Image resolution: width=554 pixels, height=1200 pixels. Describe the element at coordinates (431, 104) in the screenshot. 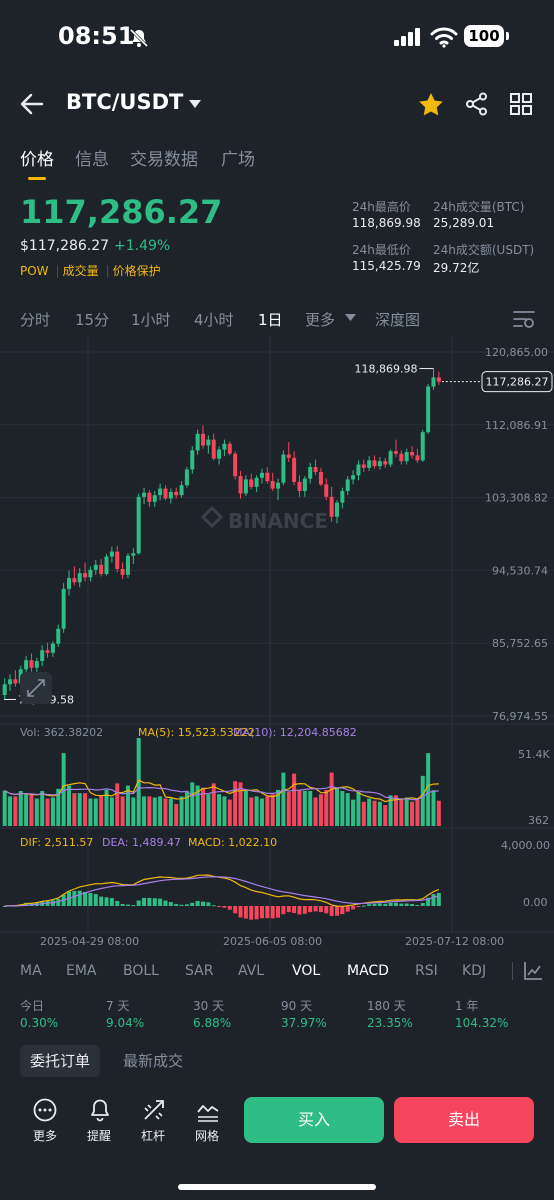

I see `star-favorite-icon` at that location.